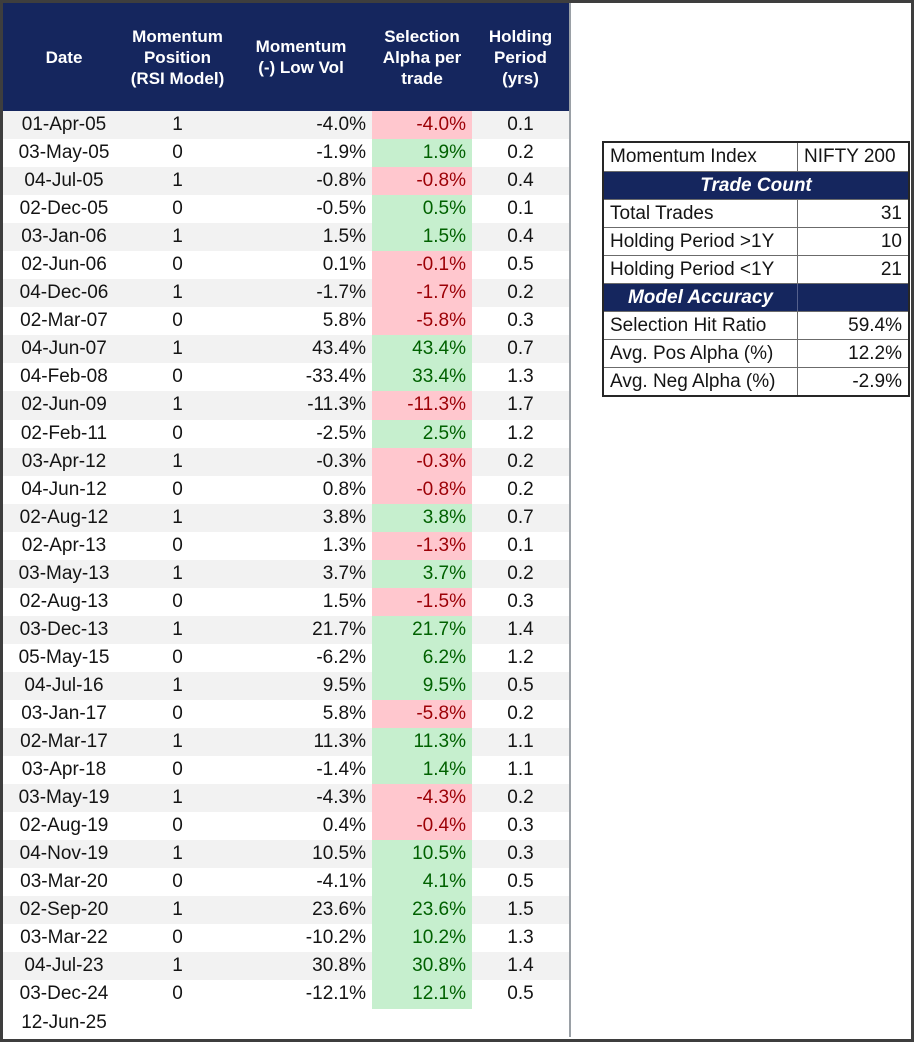 The width and height of the screenshot is (914, 1042). I want to click on cell-alpha: 43.4%, so click(422, 349).